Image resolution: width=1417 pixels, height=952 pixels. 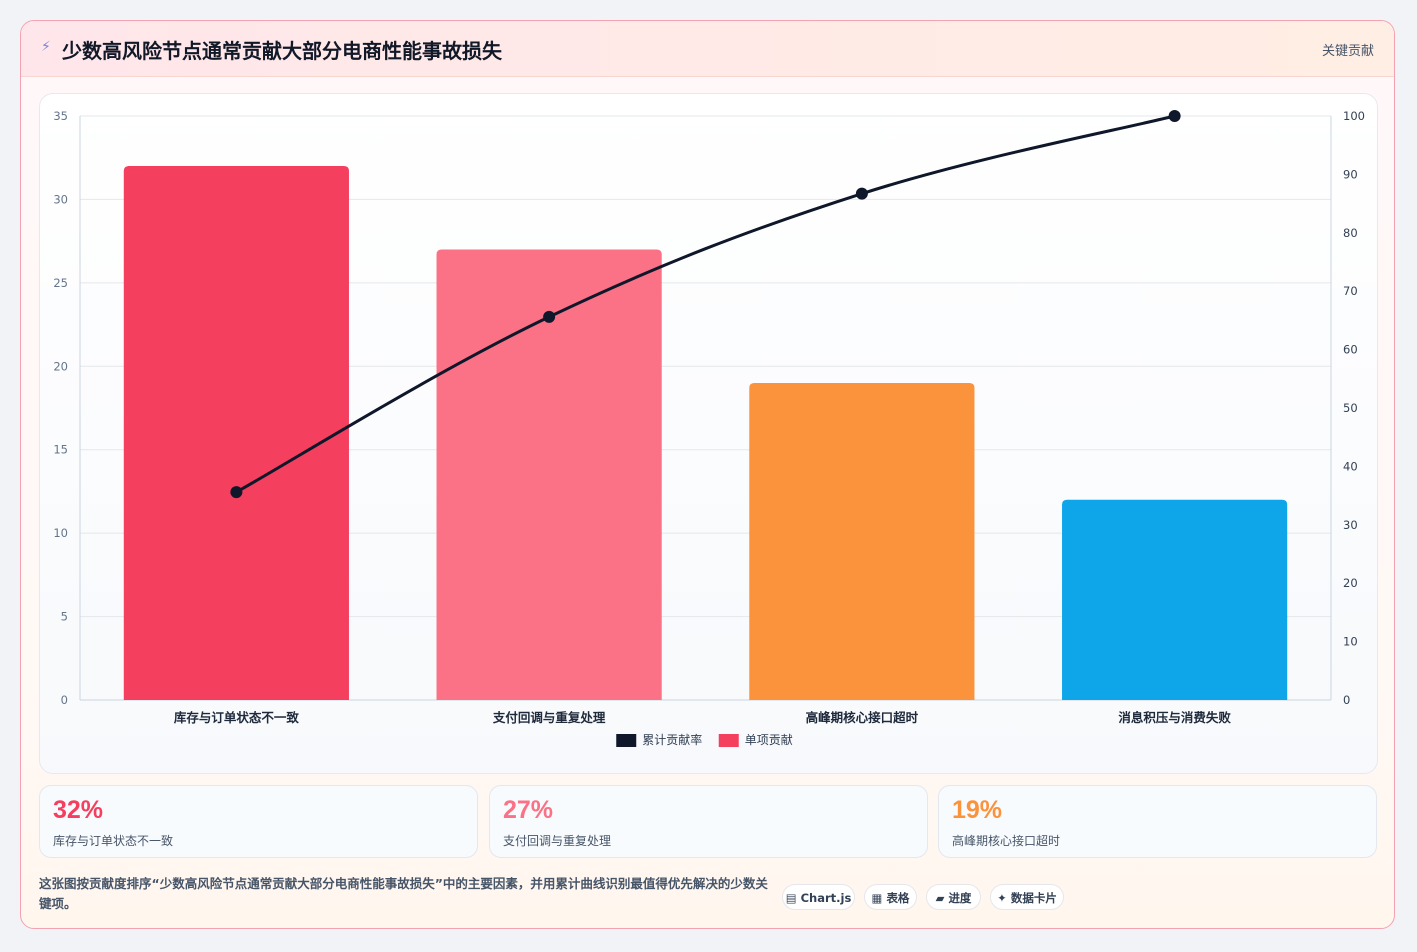 What do you see at coordinates (818, 897) in the screenshot?
I see `chip-chartjs: ▤ Chart.js` at bounding box center [818, 897].